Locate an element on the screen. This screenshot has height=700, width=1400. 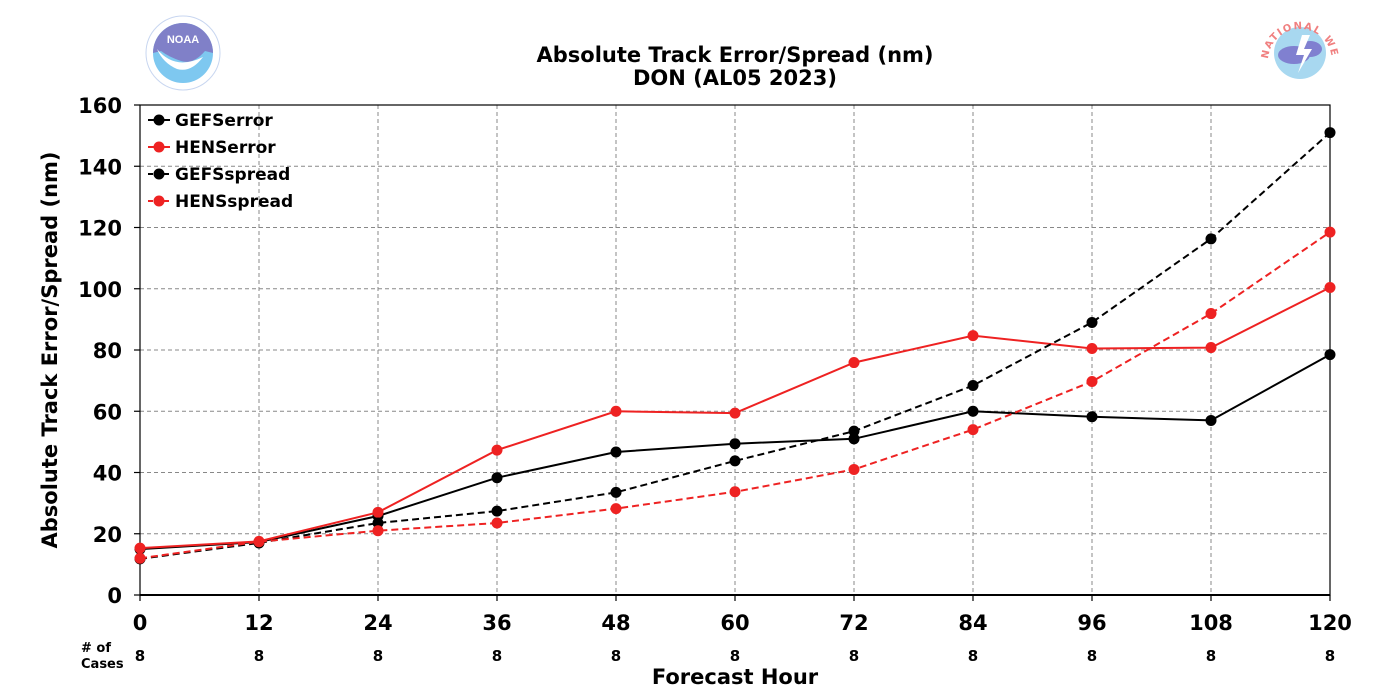
y-tick-labels: 0 20 40 60 80 100 120 140 160 is located at coordinates (100, 351).